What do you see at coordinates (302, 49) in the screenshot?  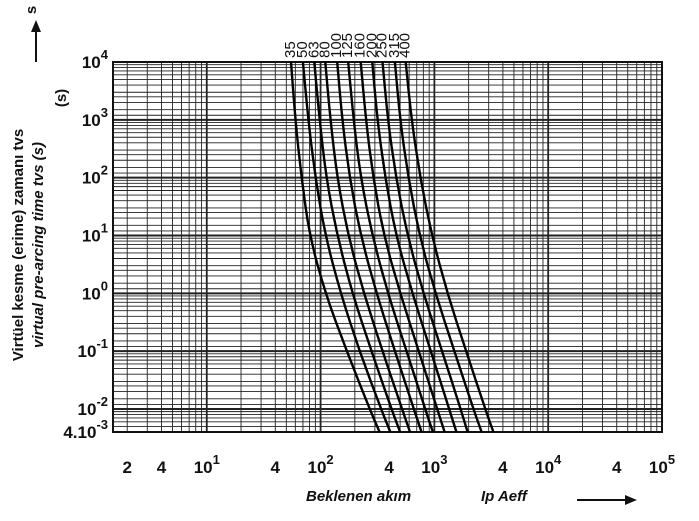 I see `curve-label-50: 50` at bounding box center [302, 49].